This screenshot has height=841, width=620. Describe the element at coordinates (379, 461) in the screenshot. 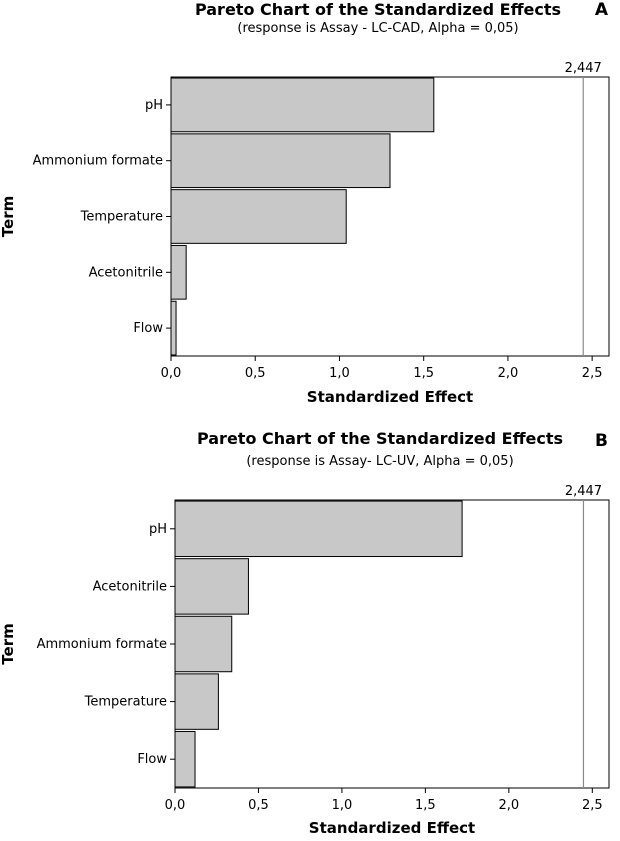

I see `chart-subtitle: (response is Assay- LC-UV, Alpha = 0,05)` at that location.